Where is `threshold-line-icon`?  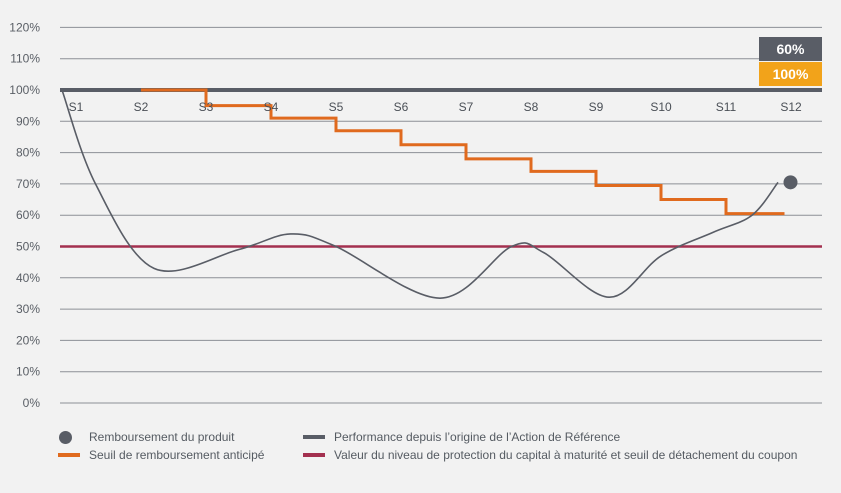 threshold-line-icon is located at coordinates (69, 455).